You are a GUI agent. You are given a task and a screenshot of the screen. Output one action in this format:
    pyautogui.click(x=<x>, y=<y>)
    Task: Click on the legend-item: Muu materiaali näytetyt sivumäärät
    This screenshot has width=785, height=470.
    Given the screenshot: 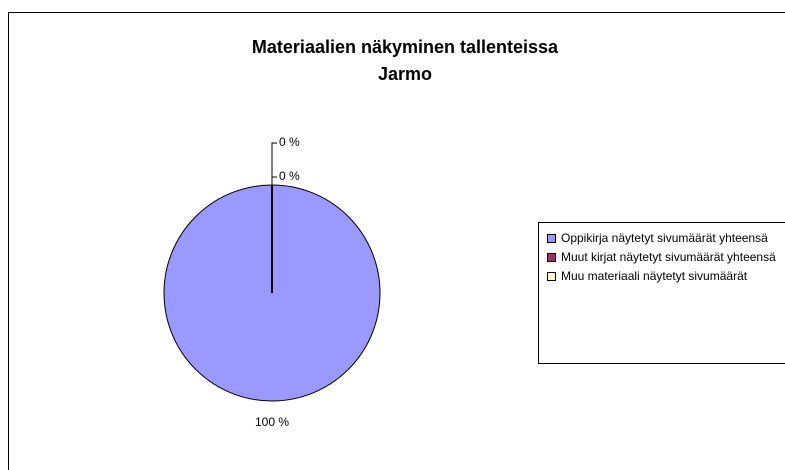 What is the action you would take?
    pyautogui.click(x=666, y=276)
    